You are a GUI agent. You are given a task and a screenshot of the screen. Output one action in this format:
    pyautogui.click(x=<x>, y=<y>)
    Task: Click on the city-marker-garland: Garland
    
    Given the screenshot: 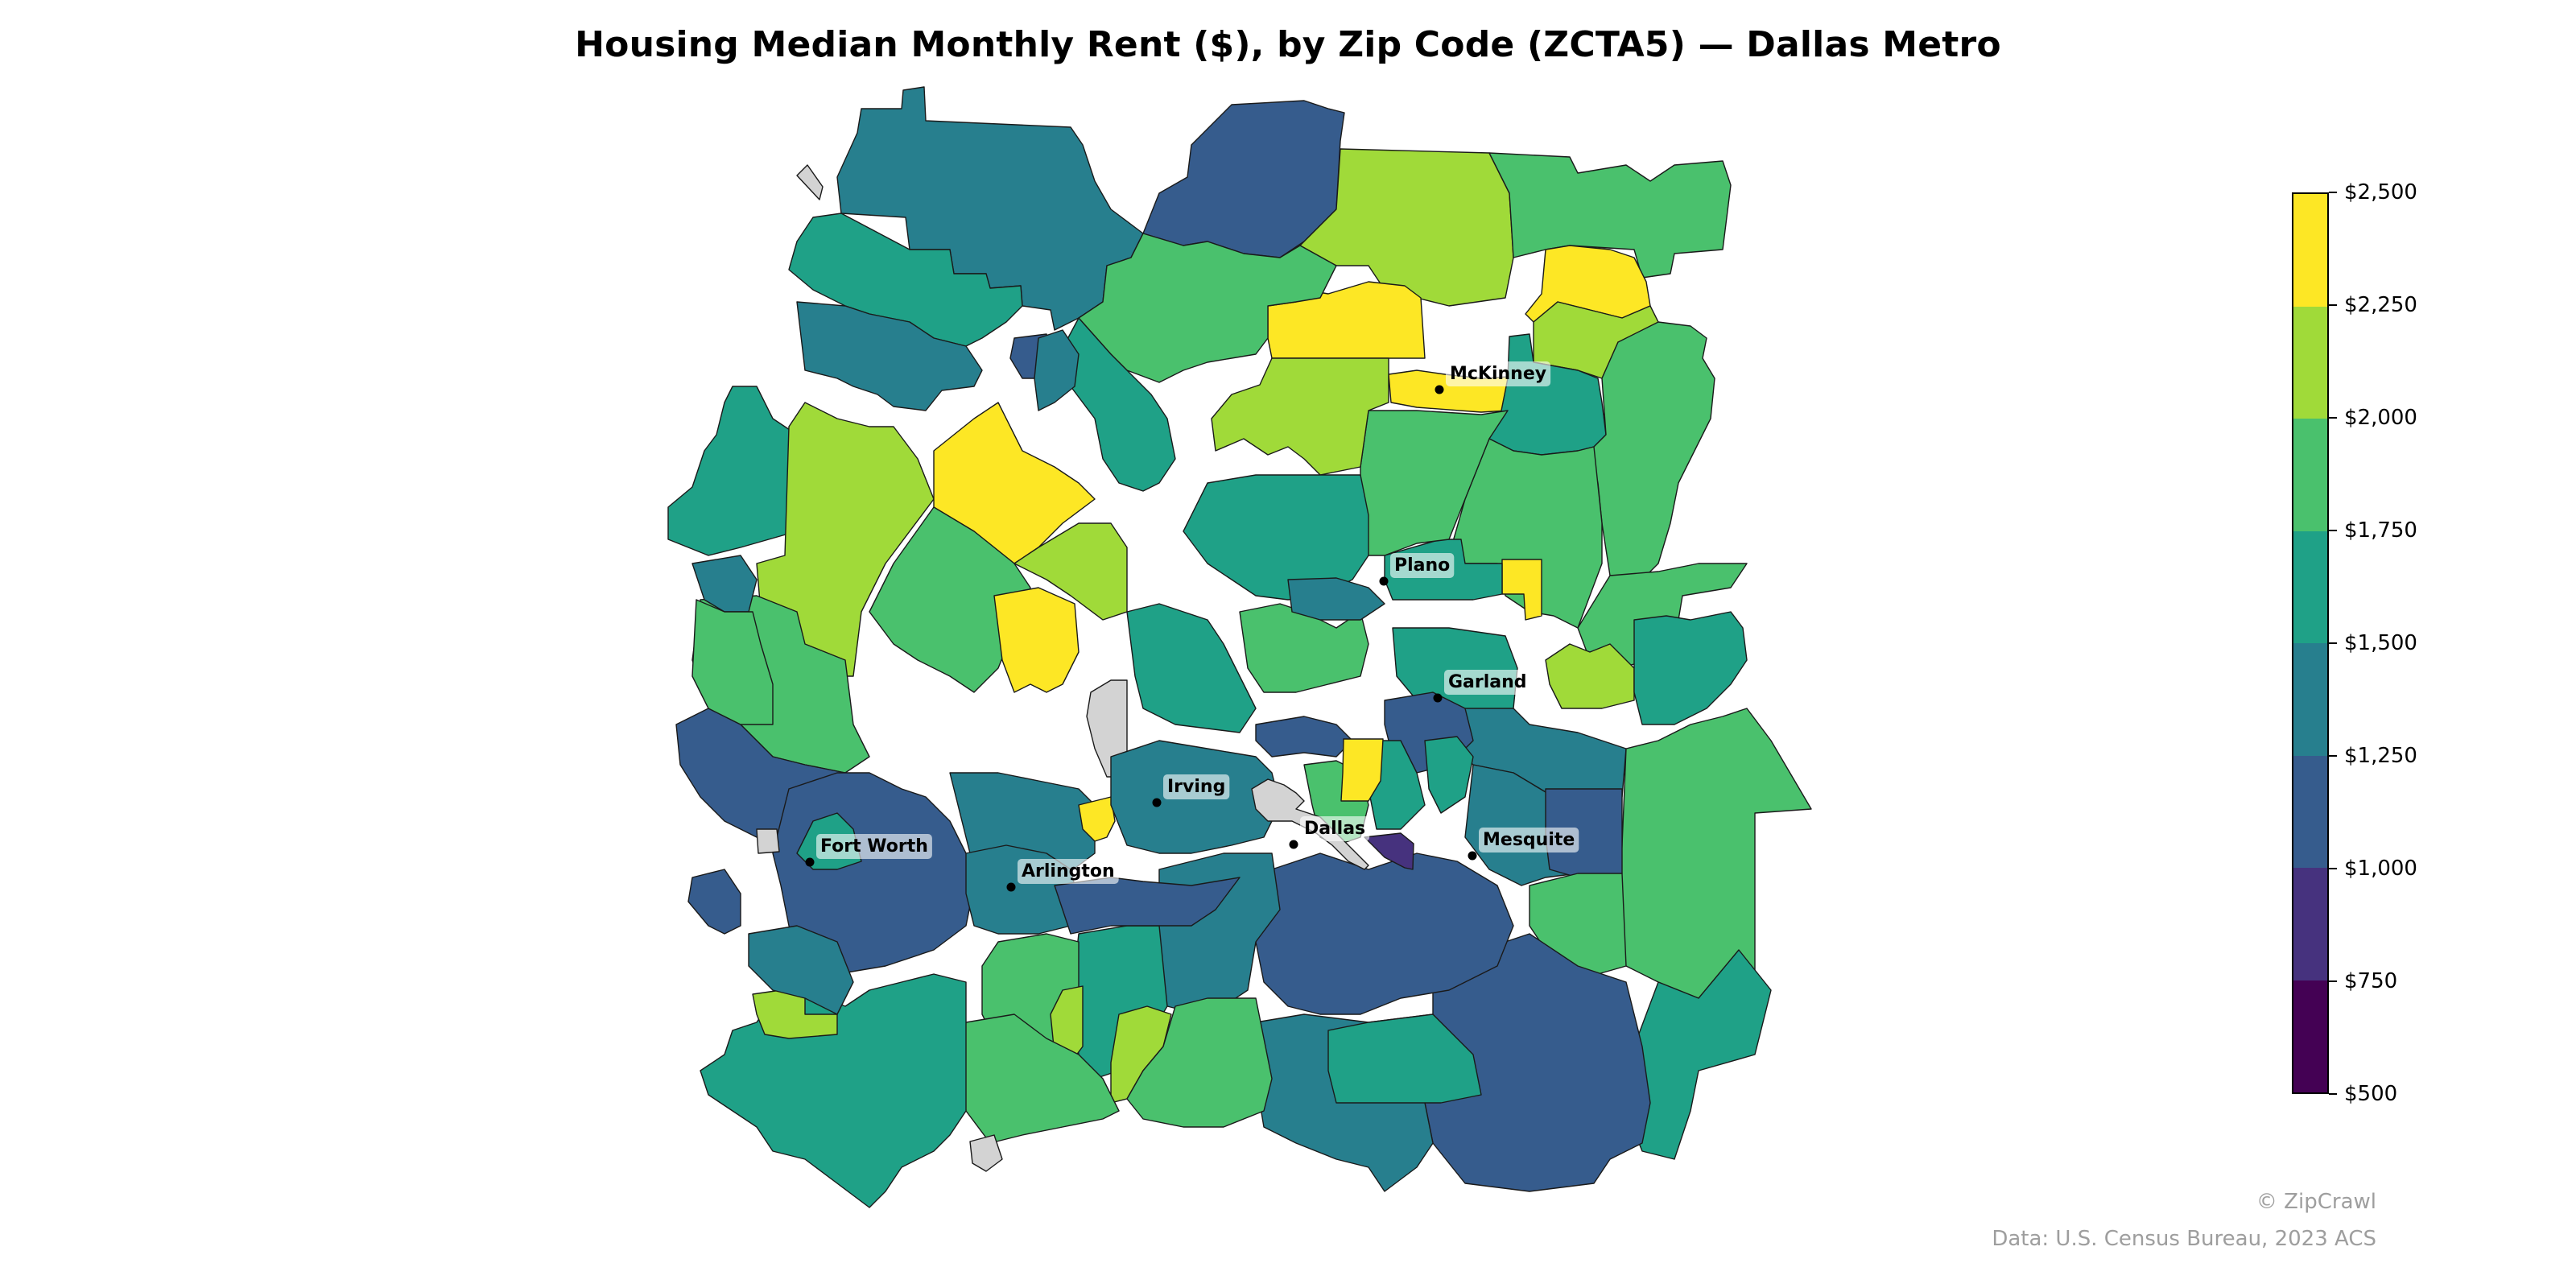 What is the action you would take?
    pyautogui.click(x=1482, y=686)
    